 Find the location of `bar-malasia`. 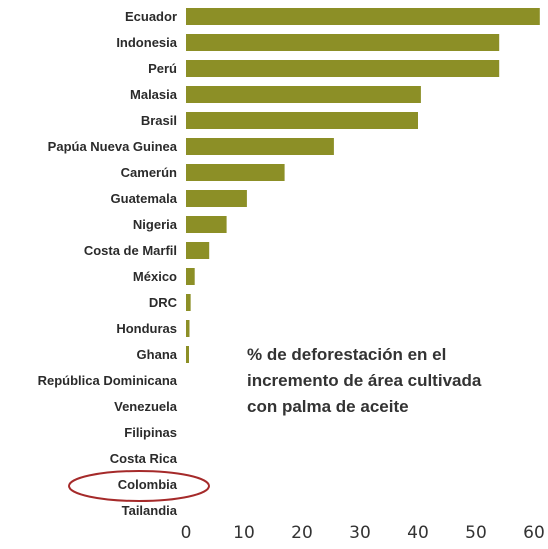

bar-malasia is located at coordinates (303, 94).